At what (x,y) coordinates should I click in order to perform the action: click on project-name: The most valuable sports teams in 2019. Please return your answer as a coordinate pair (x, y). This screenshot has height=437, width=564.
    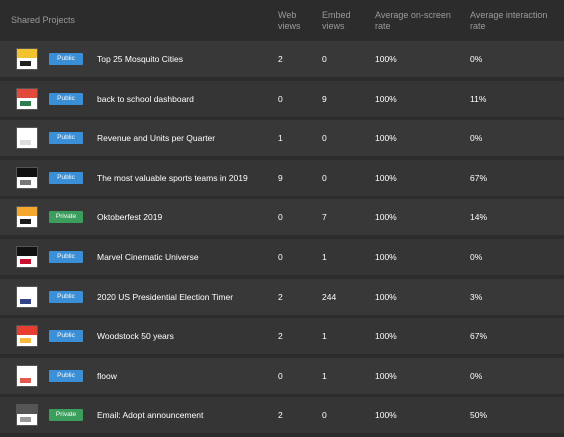
    Looking at the image, I should click on (172, 177).